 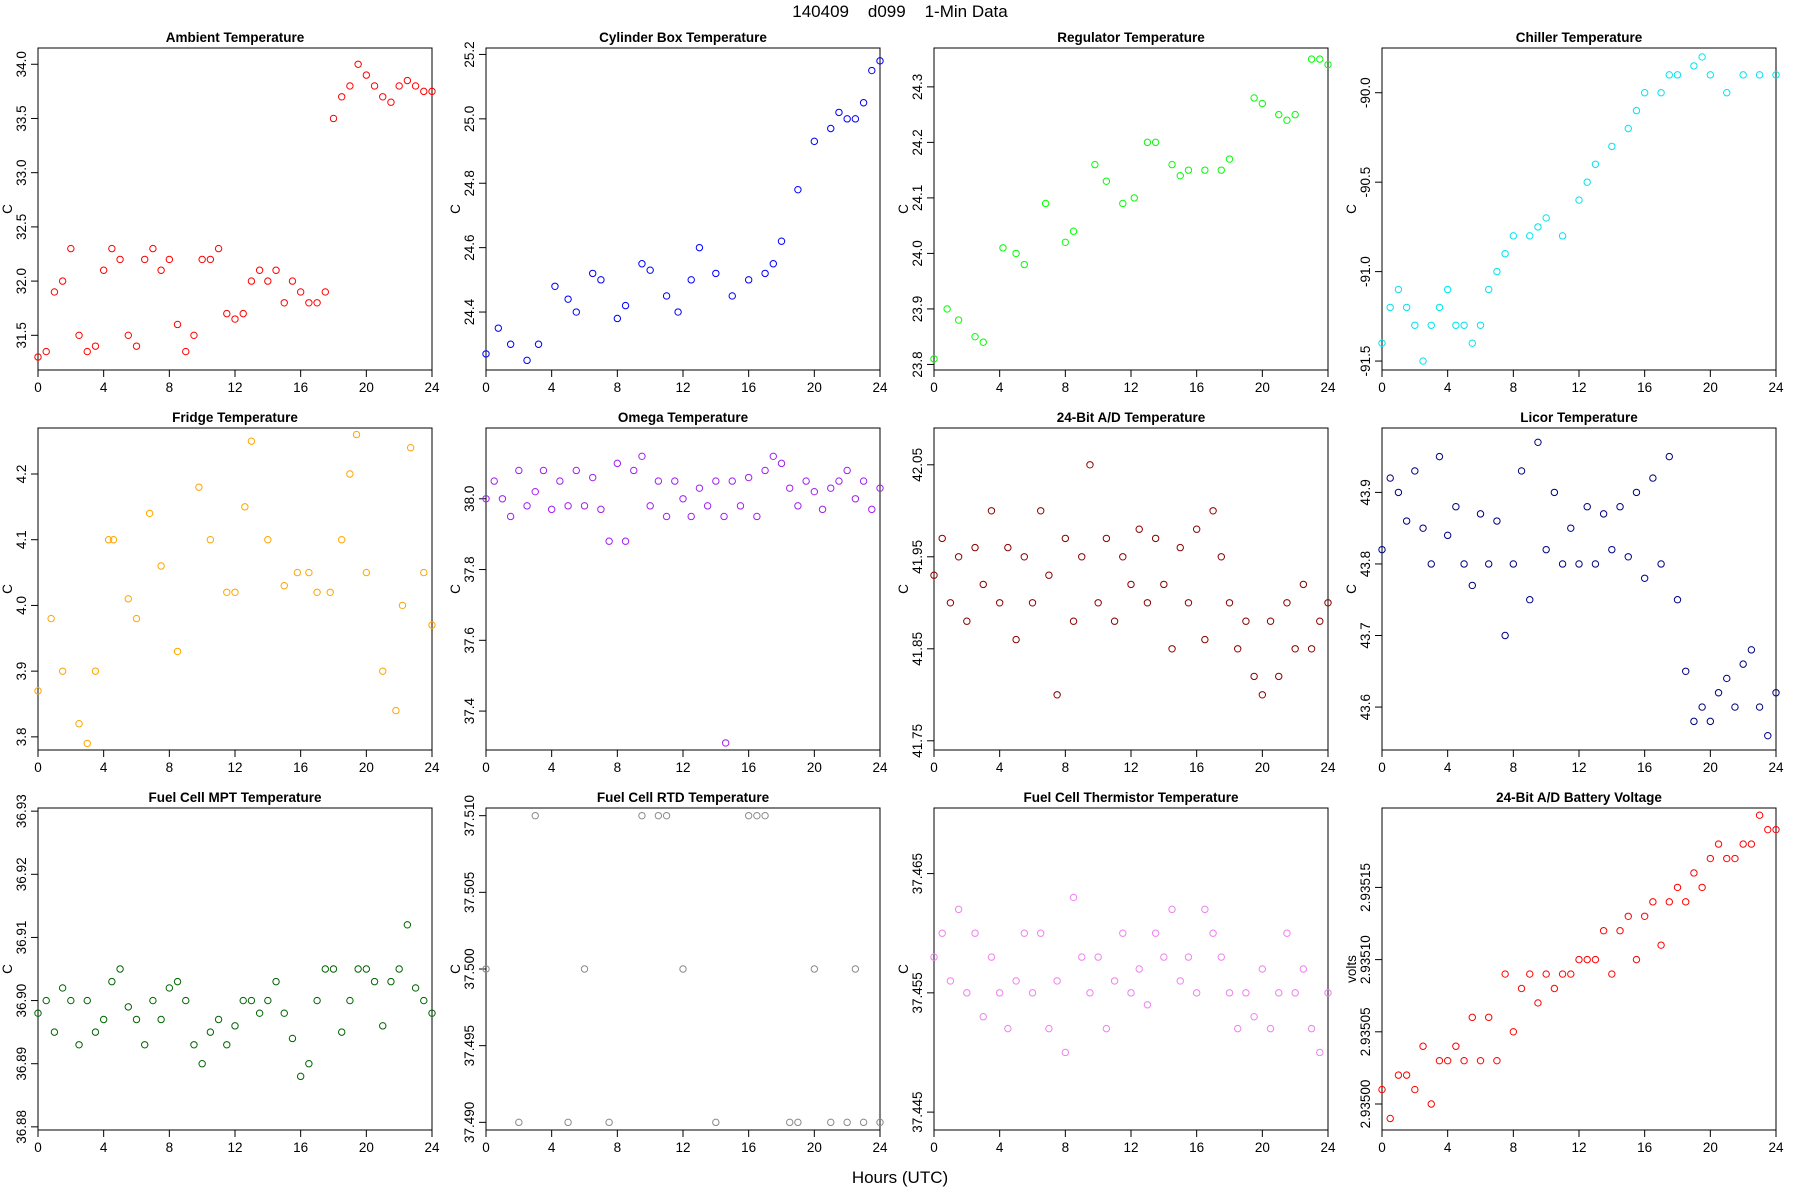 I want to click on panel-title: Cylinder Box Temperature, so click(x=683, y=37).